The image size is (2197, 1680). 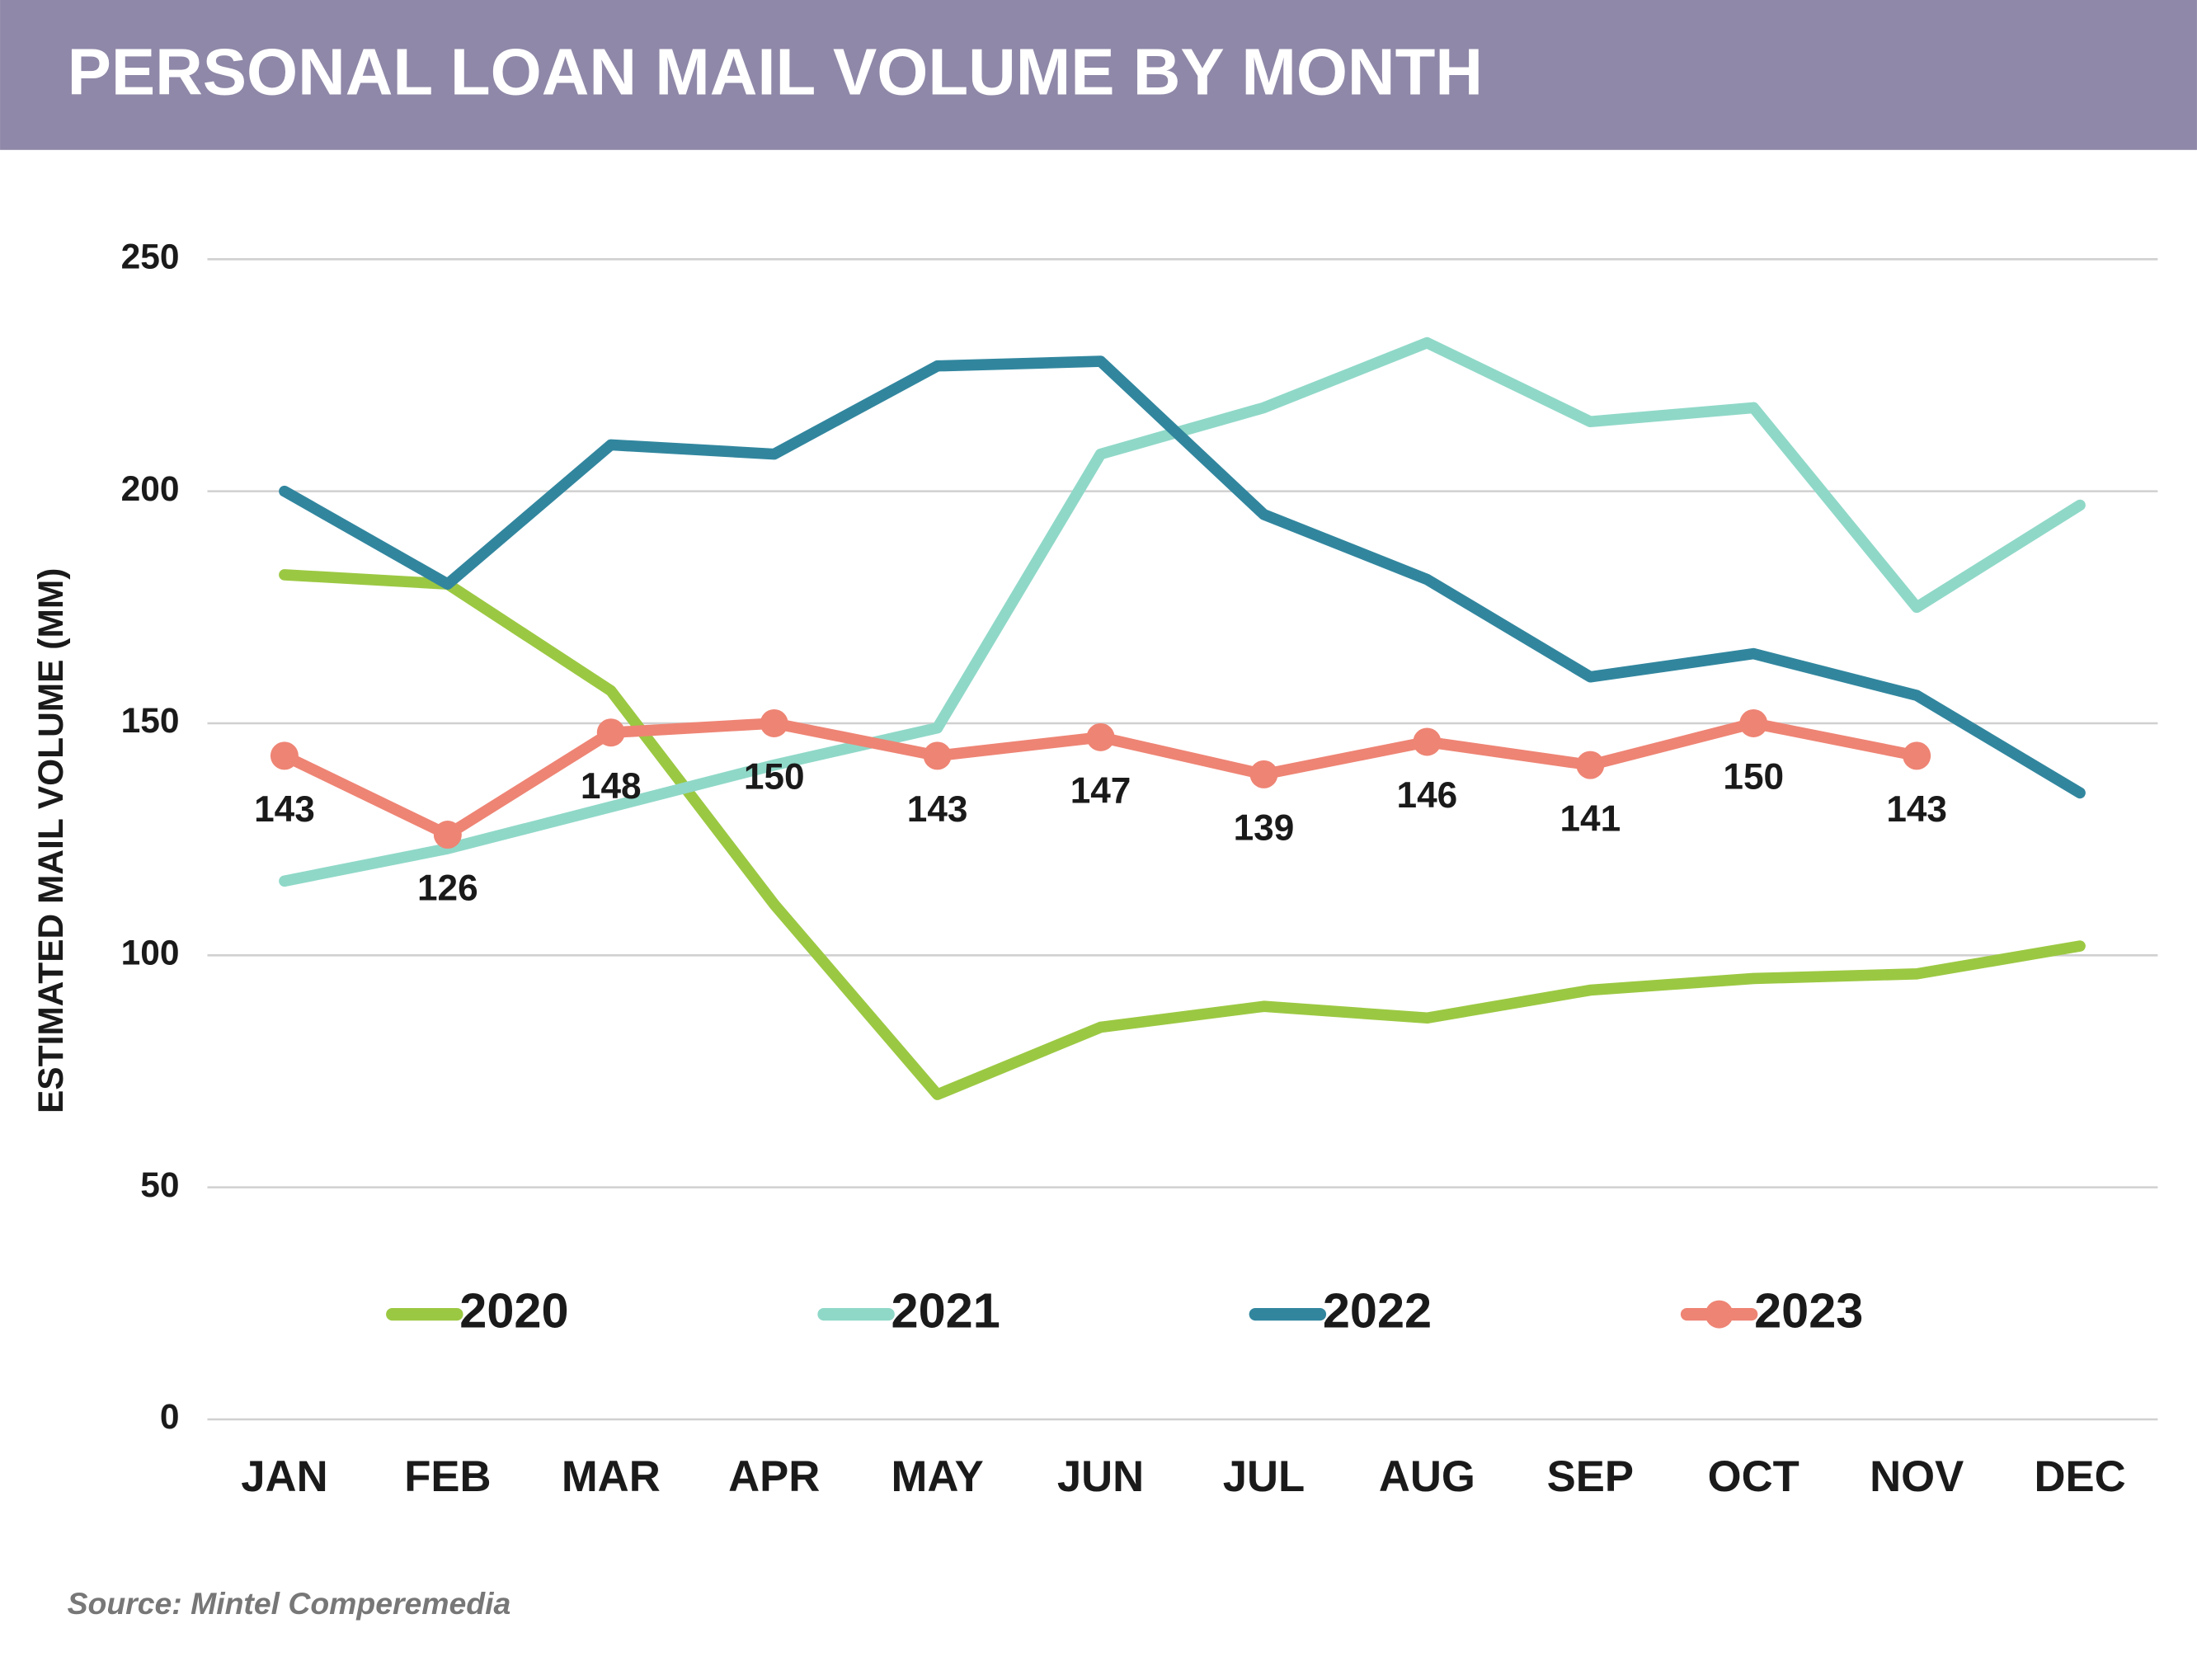 What do you see at coordinates (284, 1476) in the screenshot?
I see `x-tick-label: JAN` at bounding box center [284, 1476].